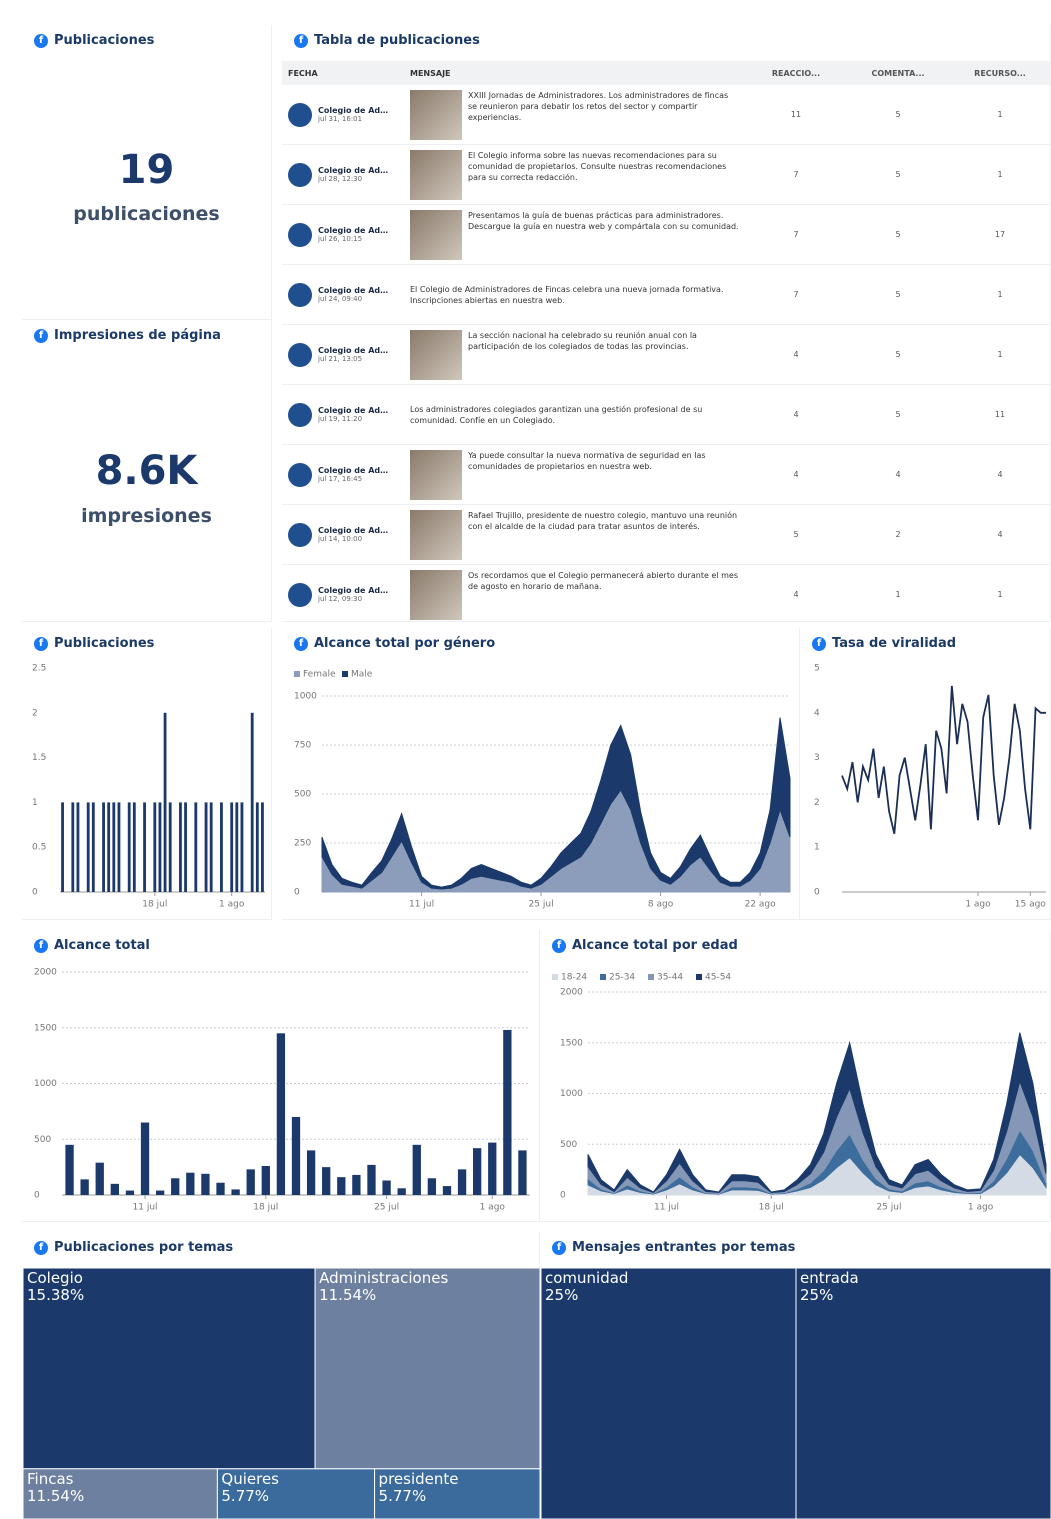 Image resolution: width=1051 pixels, height=1519 pixels. What do you see at coordinates (999, 234) in the screenshot?
I see `cell-number: 17` at bounding box center [999, 234].